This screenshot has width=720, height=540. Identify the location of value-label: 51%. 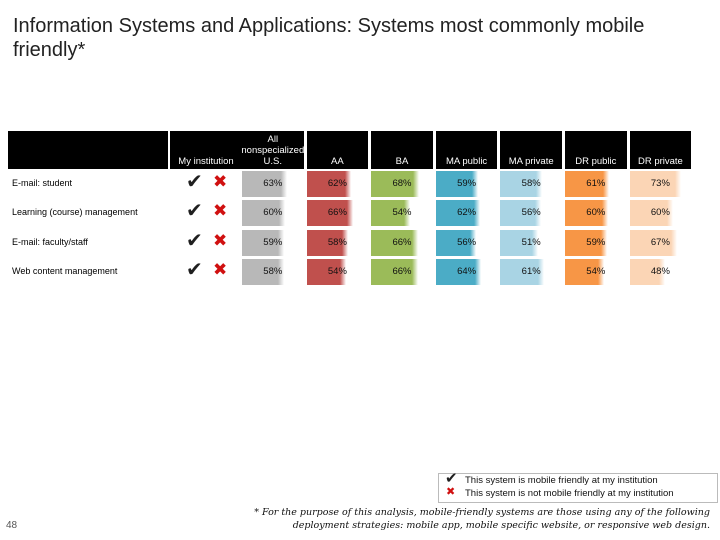
(531, 242).